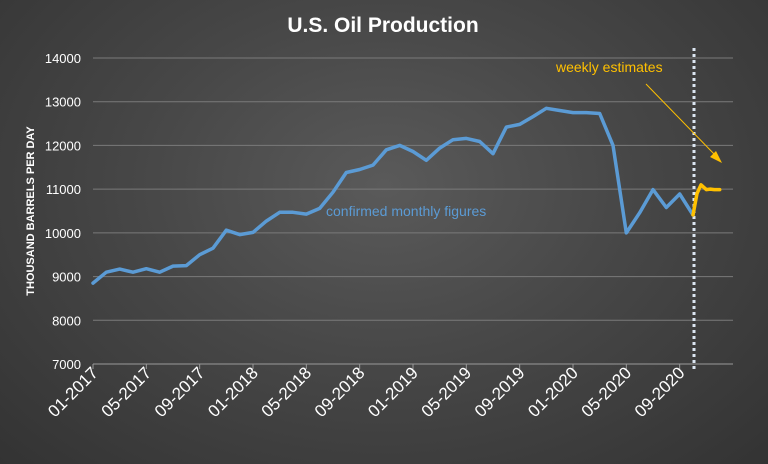 The height and width of the screenshot is (464, 768). What do you see at coordinates (340, 392) in the screenshot?
I see `x-tick-label: 09-2018` at bounding box center [340, 392].